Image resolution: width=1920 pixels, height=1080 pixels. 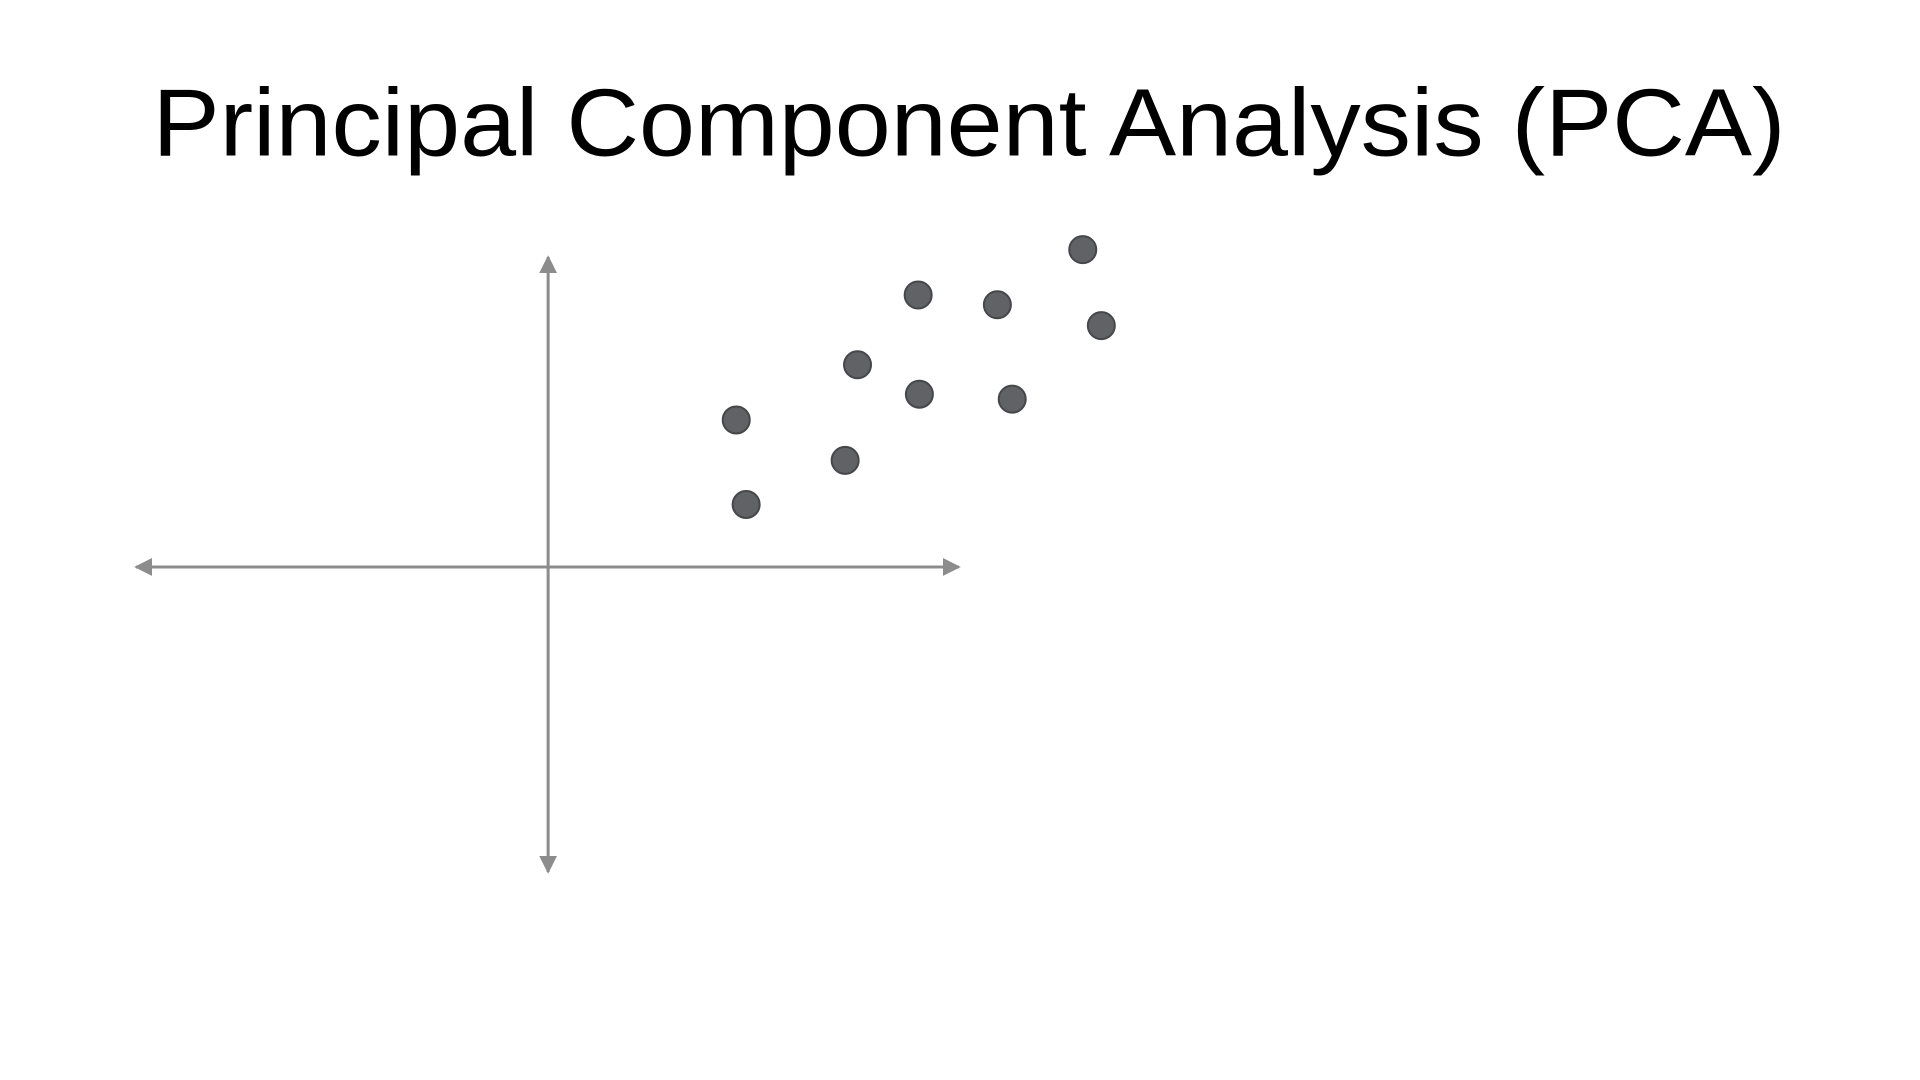 I want to click on slide-title: Principal Component Analysis (PCA), so click(x=969, y=122).